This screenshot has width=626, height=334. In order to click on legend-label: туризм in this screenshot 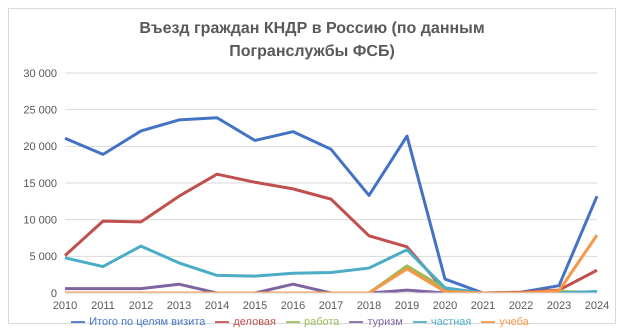, I will do `click(385, 322)`.